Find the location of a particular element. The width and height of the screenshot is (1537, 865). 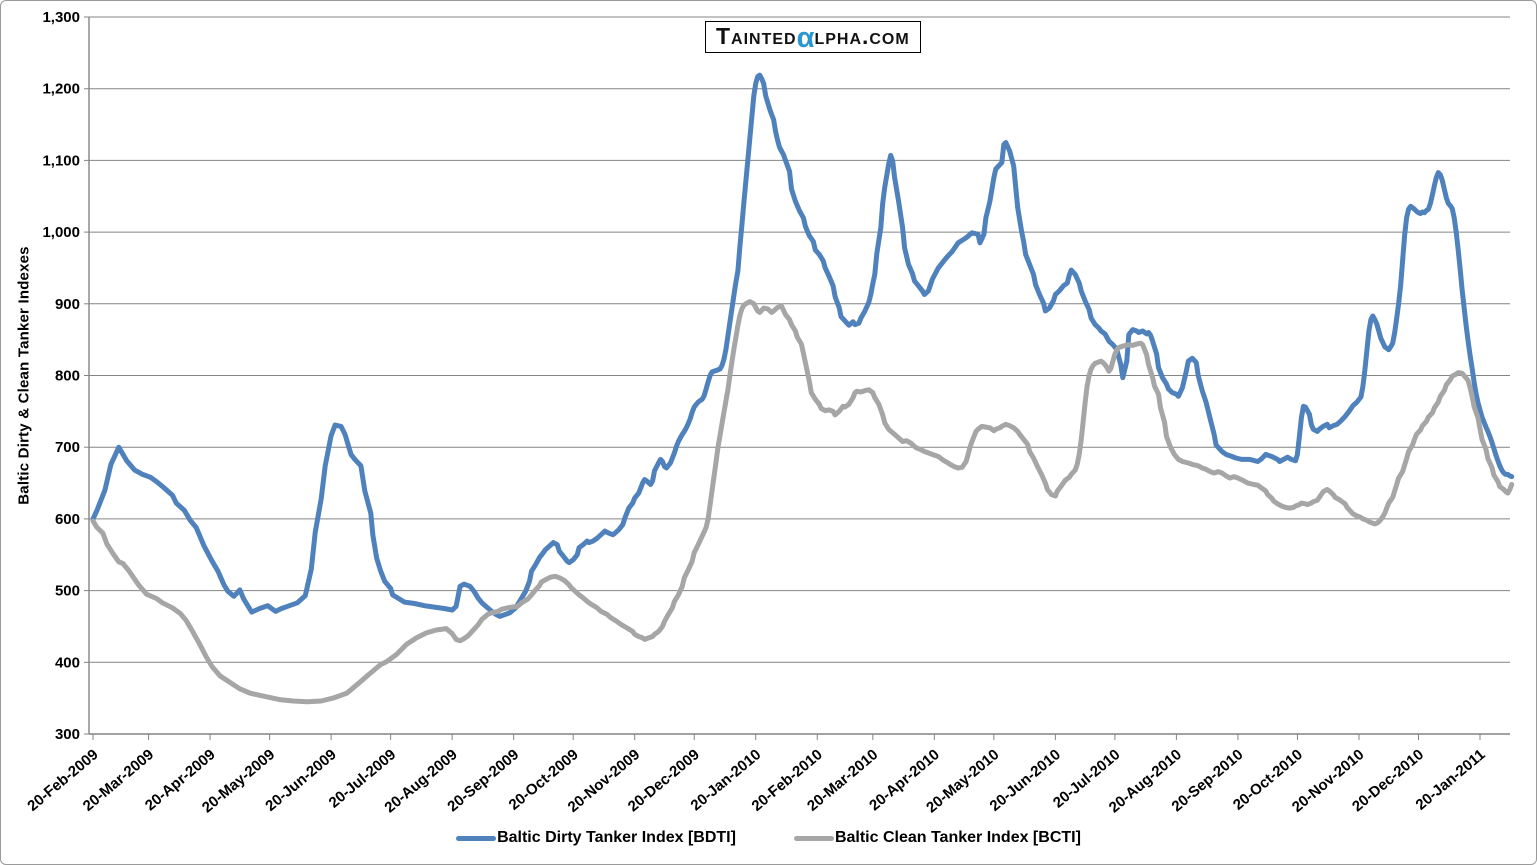

logo-text-lphacom: lpha.com is located at coordinates (862, 36).